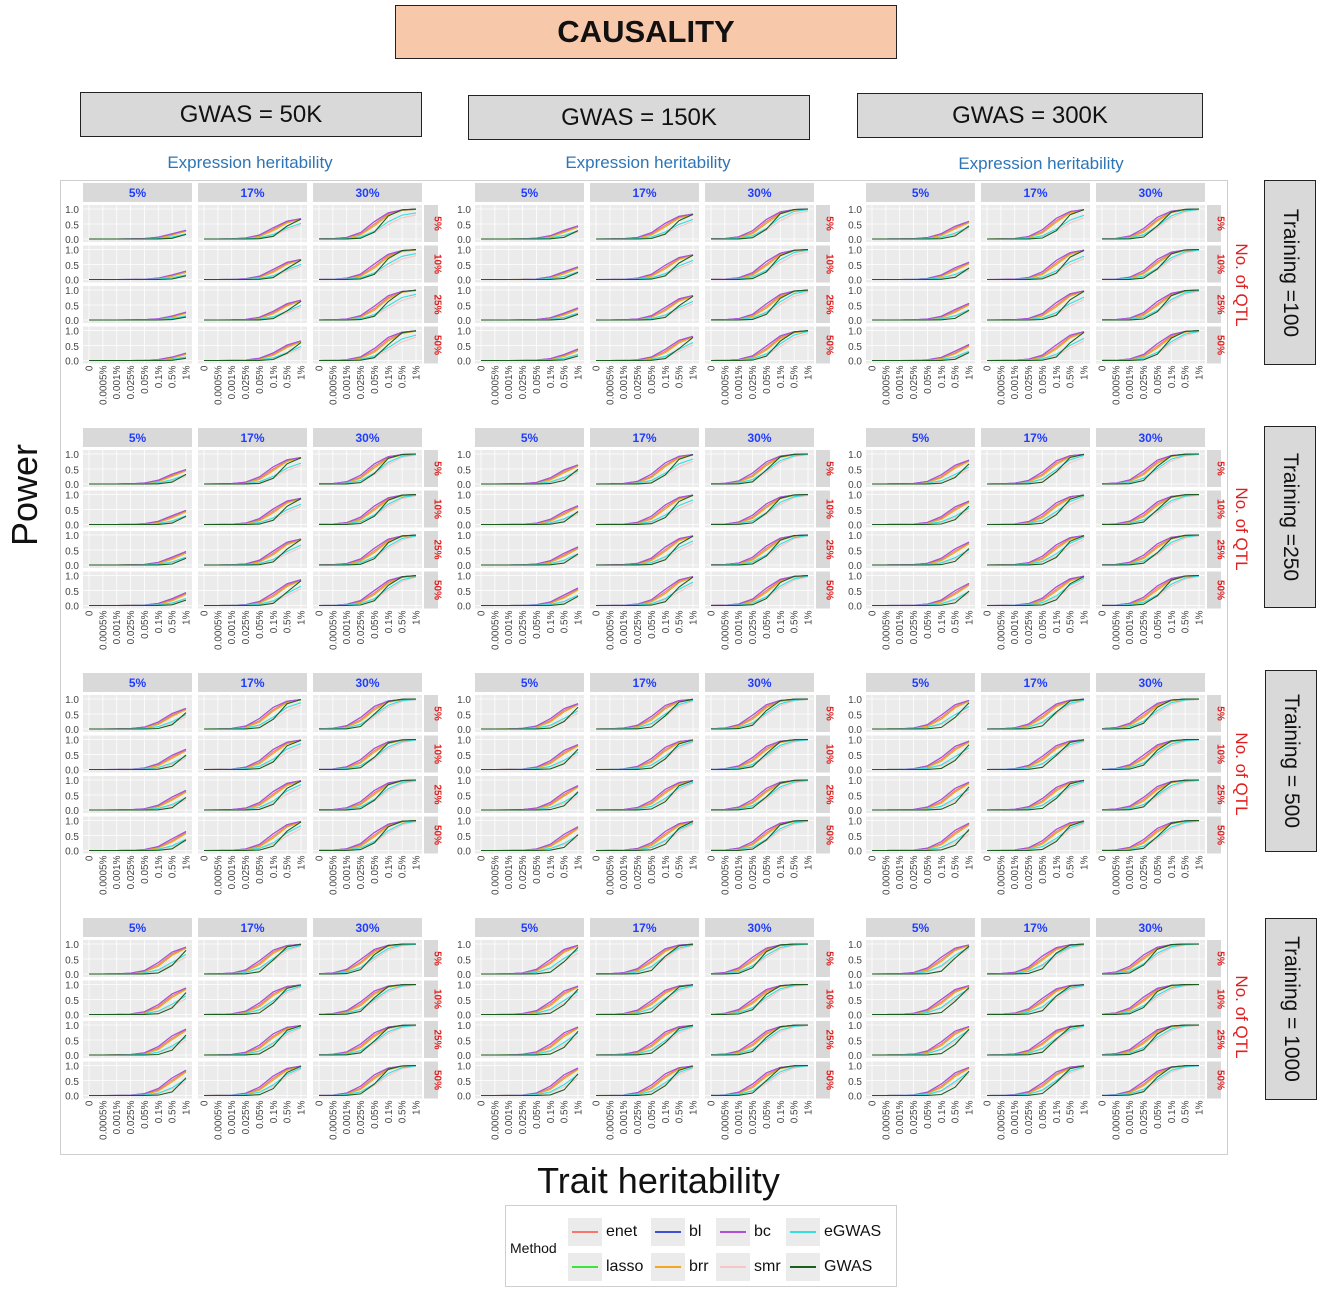 The height and width of the screenshot is (1289, 1317). I want to click on training-panel-1000: Training = 1000, so click(1291, 1009).